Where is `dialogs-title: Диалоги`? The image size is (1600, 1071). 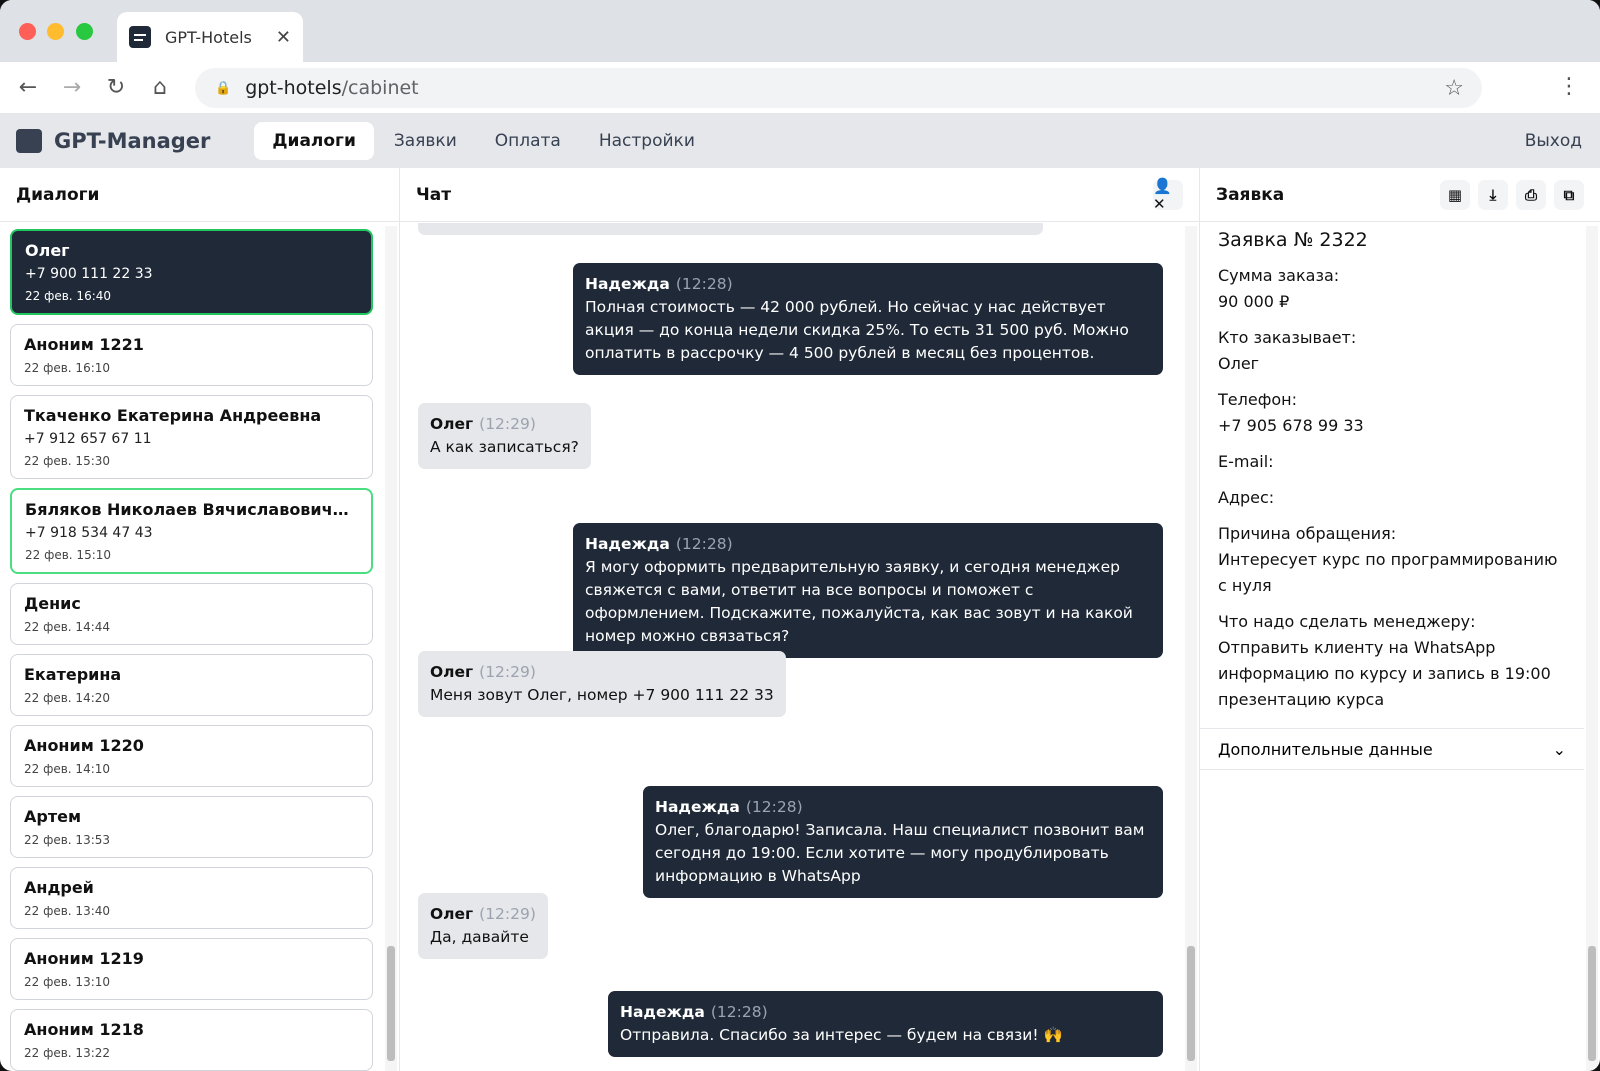
dialogs-title: Диалоги is located at coordinates (58, 194).